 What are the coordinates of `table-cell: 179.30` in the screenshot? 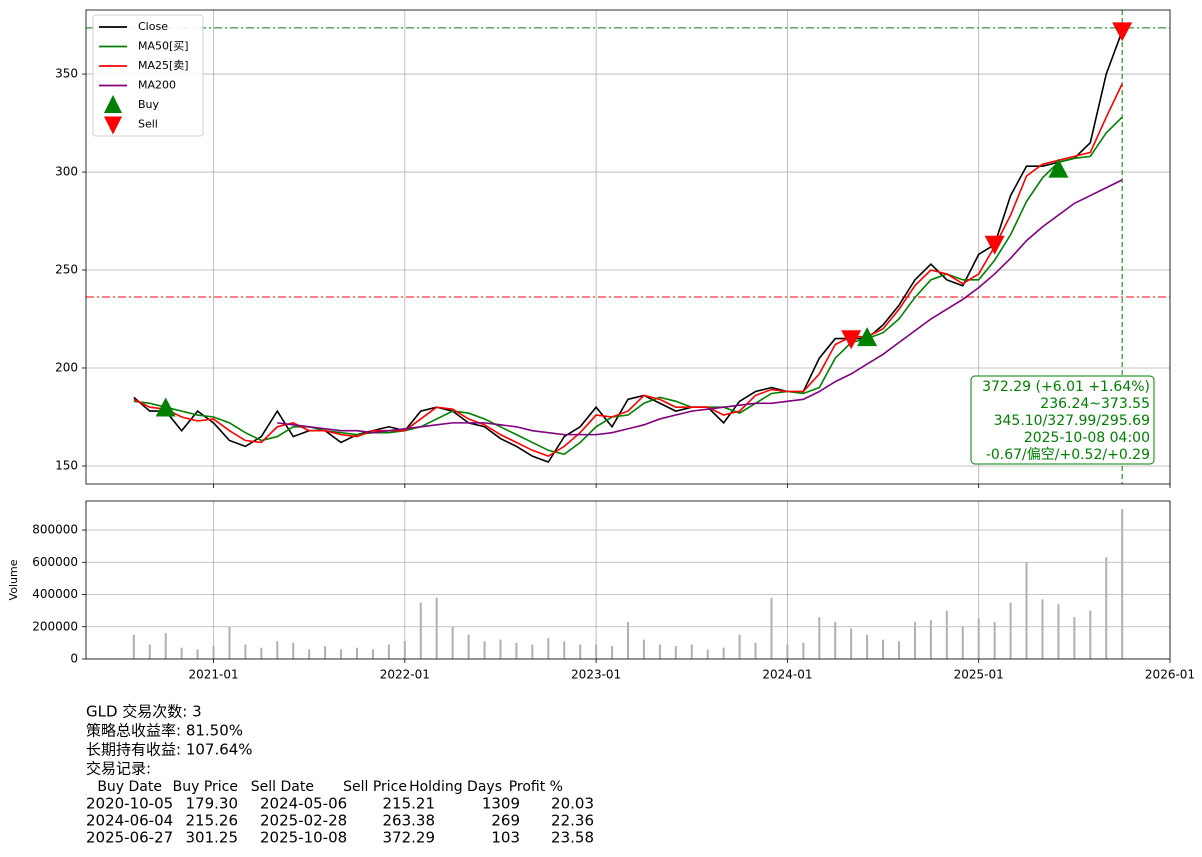 It's located at (212, 804).